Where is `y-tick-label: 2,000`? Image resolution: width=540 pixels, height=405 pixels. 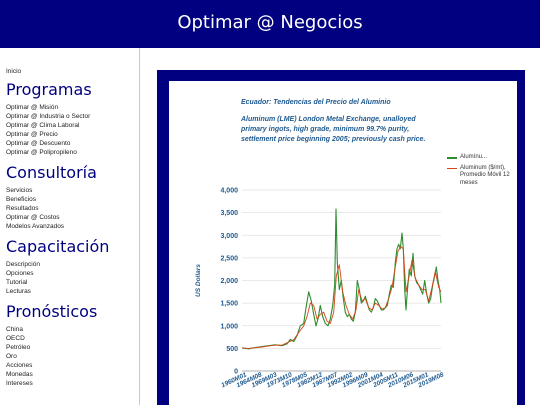 y-tick-label: 2,000 is located at coordinates (229, 281).